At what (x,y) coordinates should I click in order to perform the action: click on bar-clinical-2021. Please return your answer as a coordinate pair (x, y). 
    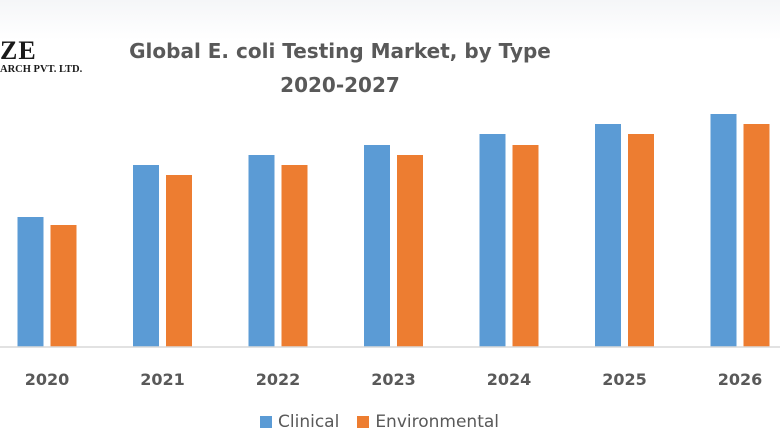
    Looking at the image, I should click on (146, 256).